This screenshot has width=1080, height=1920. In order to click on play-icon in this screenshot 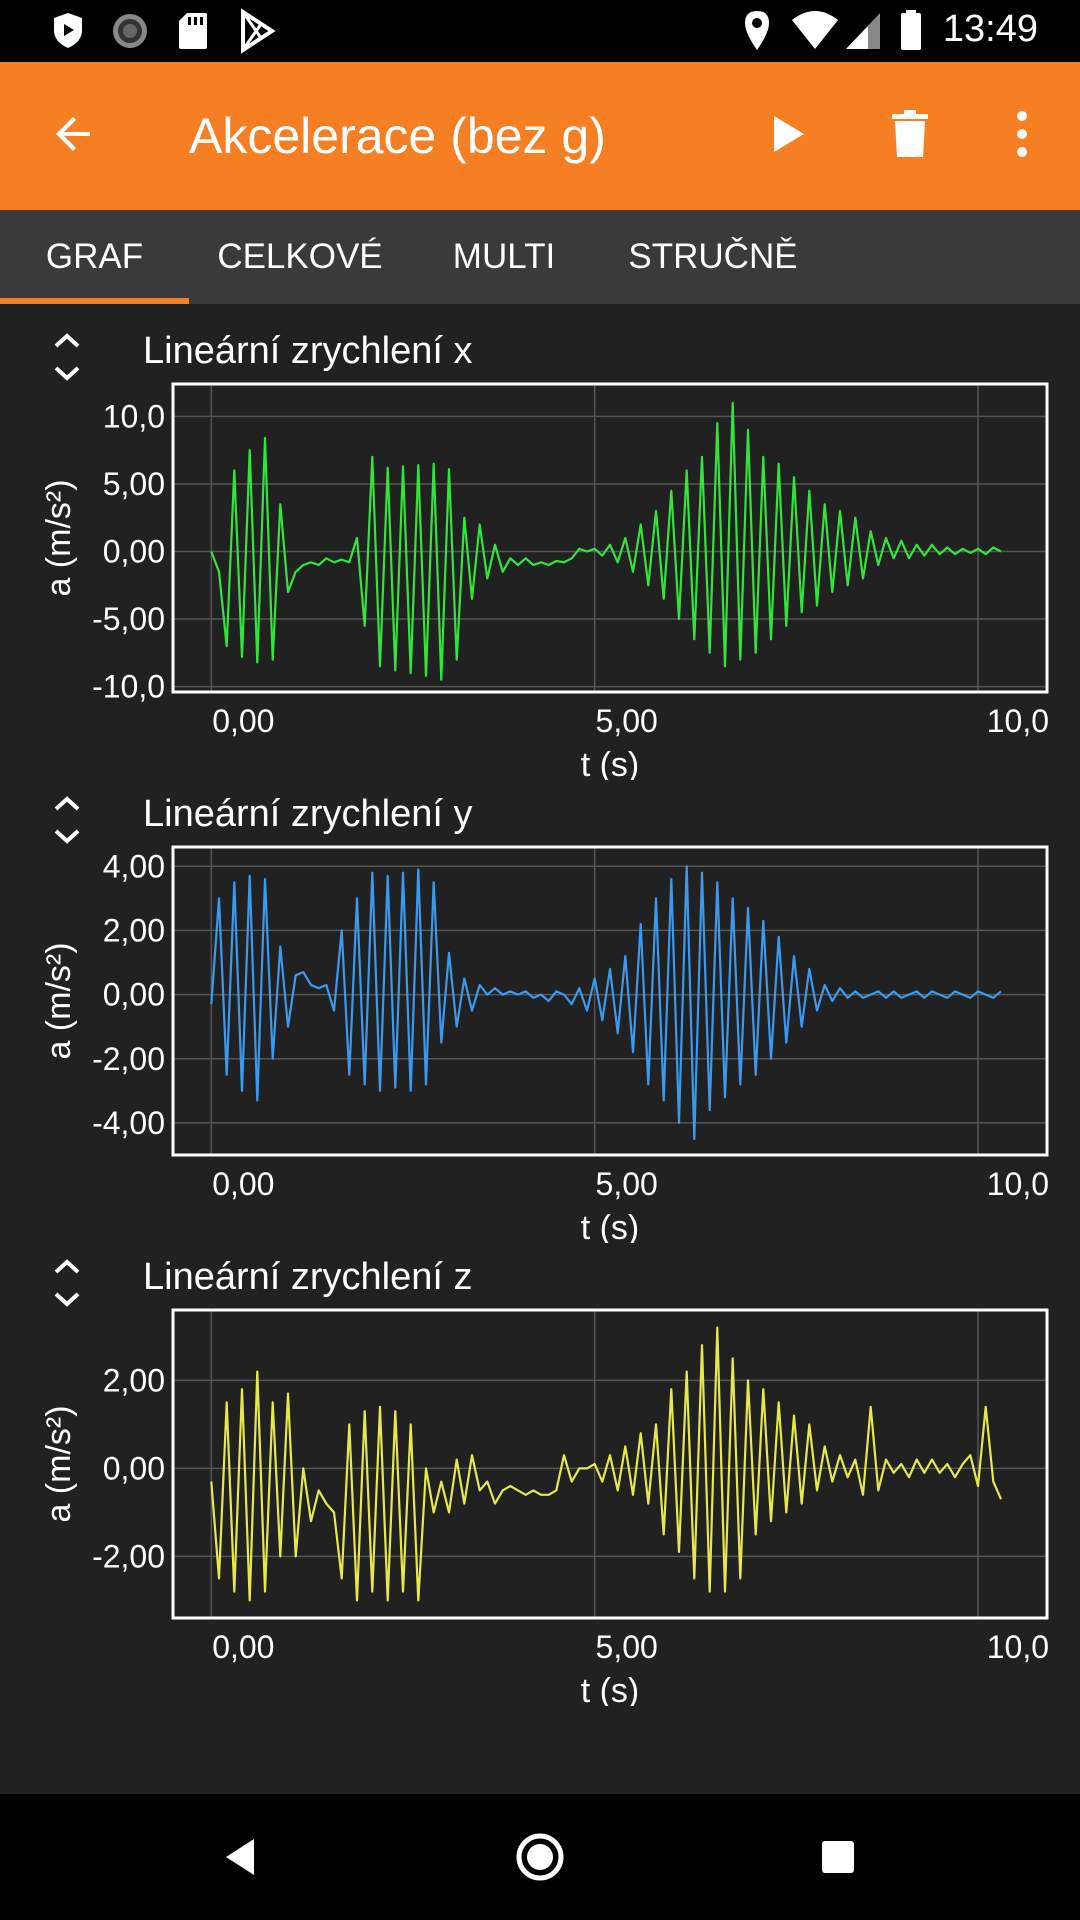, I will do `click(788, 136)`.